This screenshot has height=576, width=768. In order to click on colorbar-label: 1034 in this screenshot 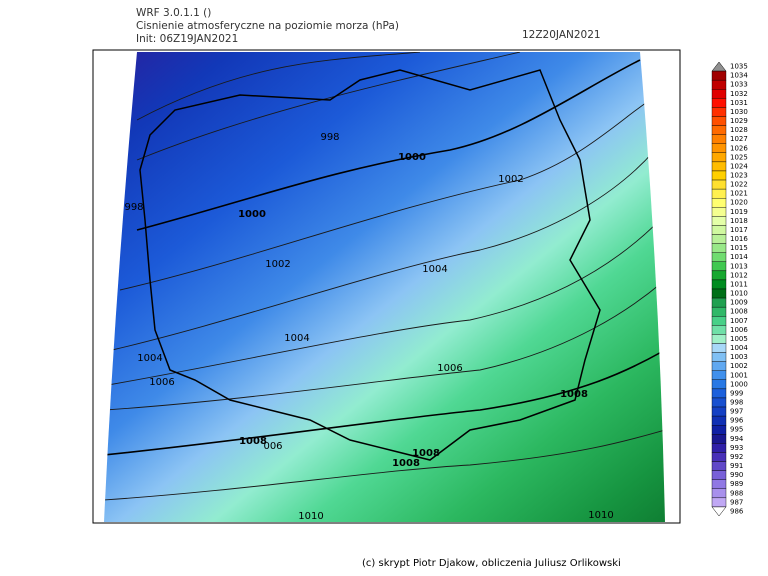, I will do `click(739, 76)`.